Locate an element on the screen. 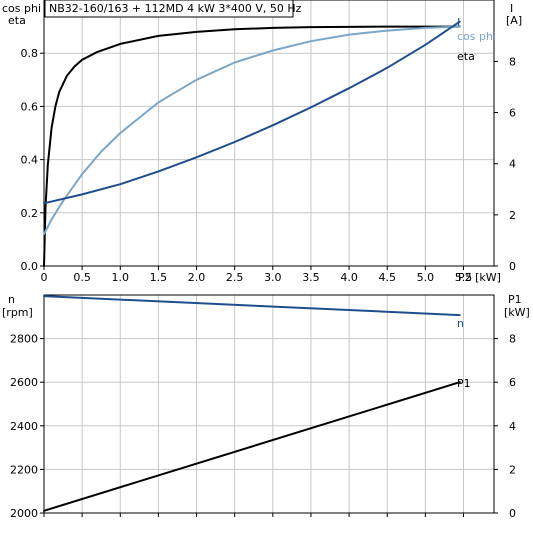 The image size is (533, 533). x-tick-label: 0 is located at coordinates (44, 277).